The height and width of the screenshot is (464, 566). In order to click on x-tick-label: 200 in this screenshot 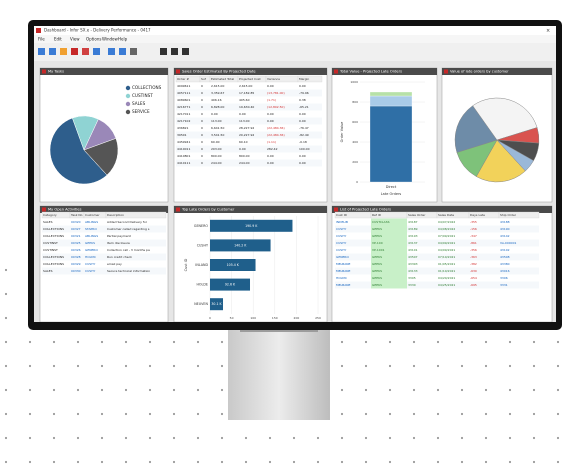, I will do `click(297, 318)`.